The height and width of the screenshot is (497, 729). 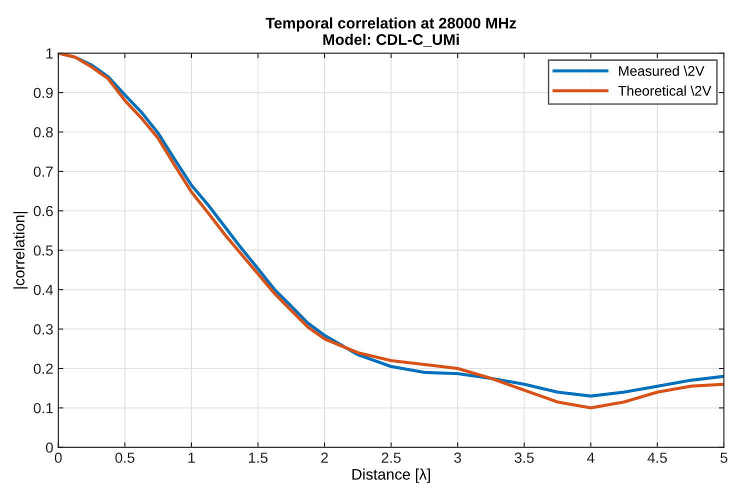 I want to click on x-tick-label: 3, so click(x=458, y=457).